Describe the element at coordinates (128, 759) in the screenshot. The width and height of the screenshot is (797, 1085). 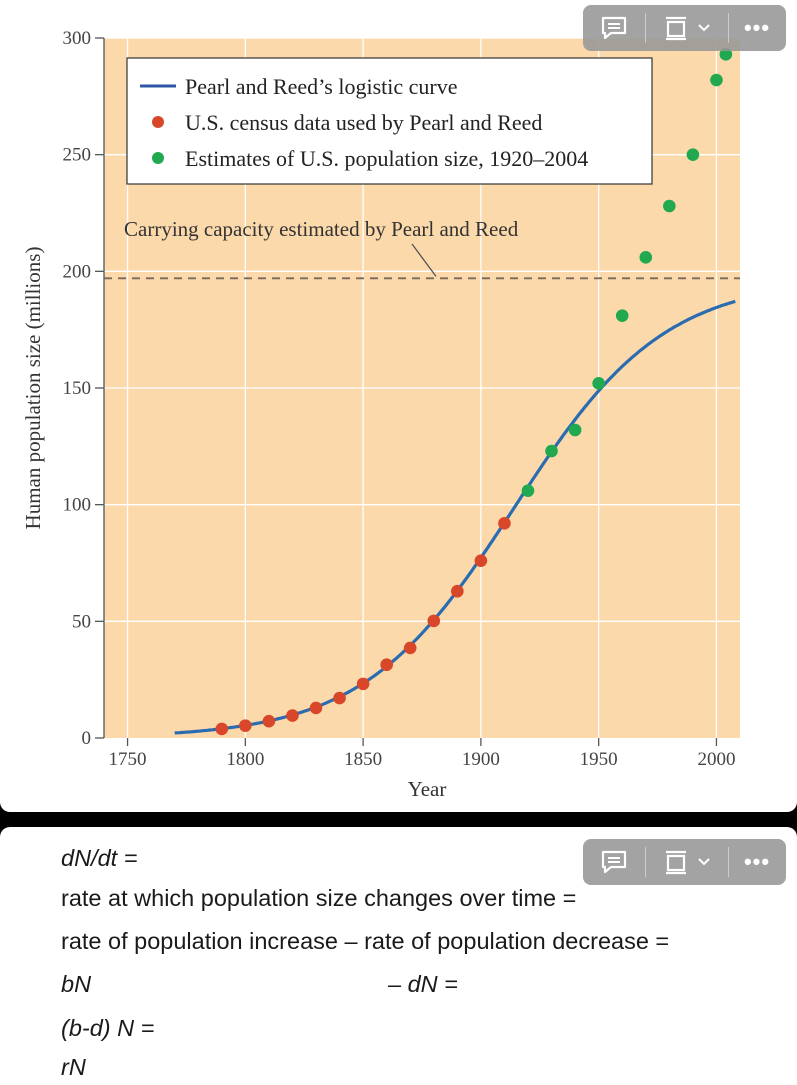
I see `x-tick-label: 1750` at that location.